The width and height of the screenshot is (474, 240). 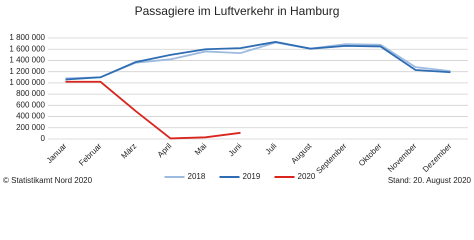 I want to click on x-tick-label: Oktober, so click(x=370, y=154).